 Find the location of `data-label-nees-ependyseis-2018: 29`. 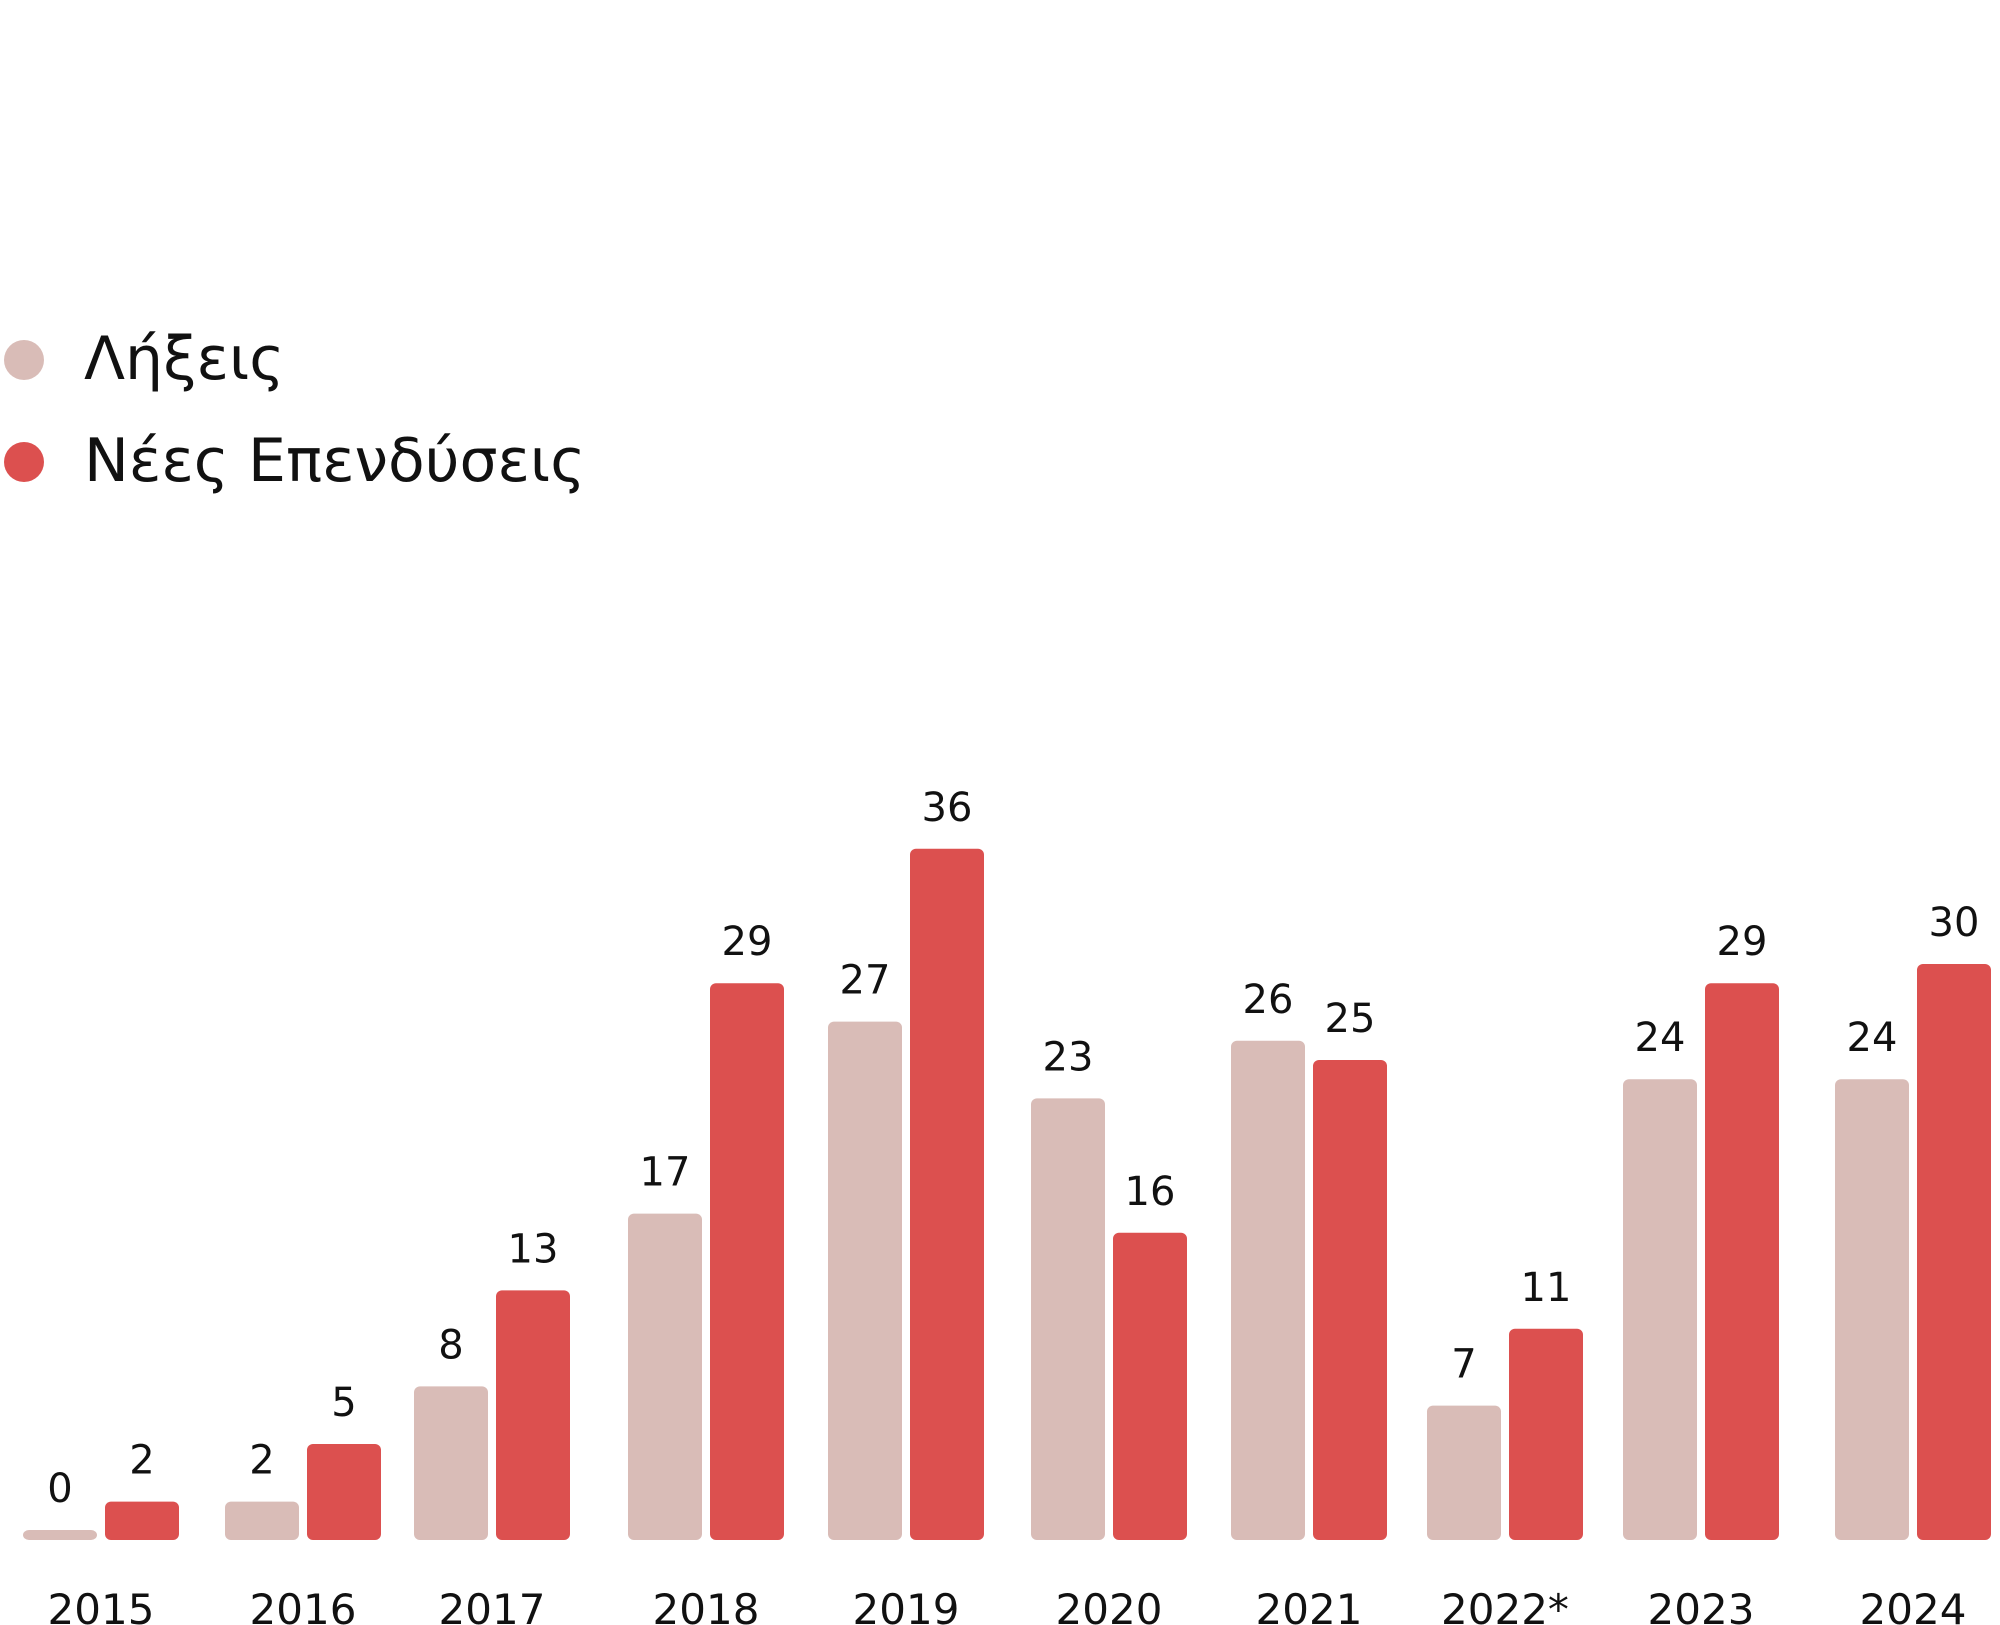

data-label-nees-ependyseis-2018: 29 is located at coordinates (747, 942).